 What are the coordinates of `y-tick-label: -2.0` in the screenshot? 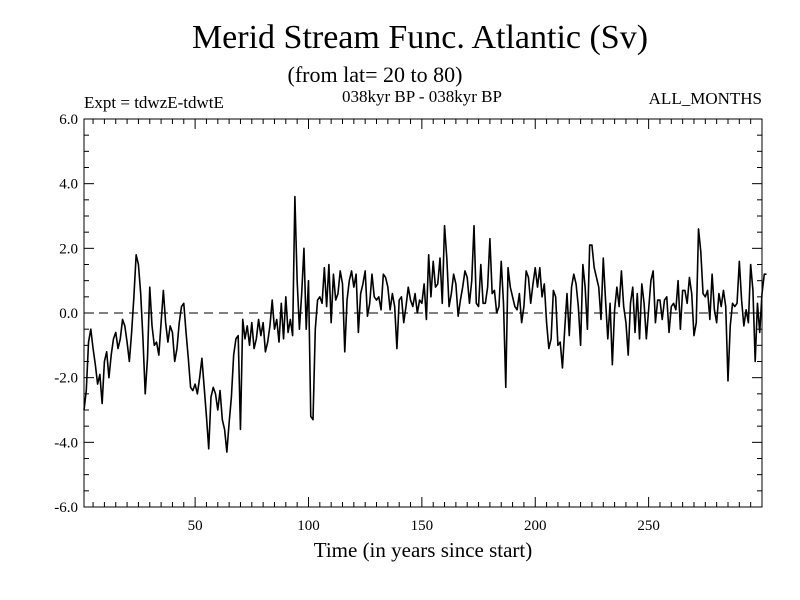 It's located at (66, 379).